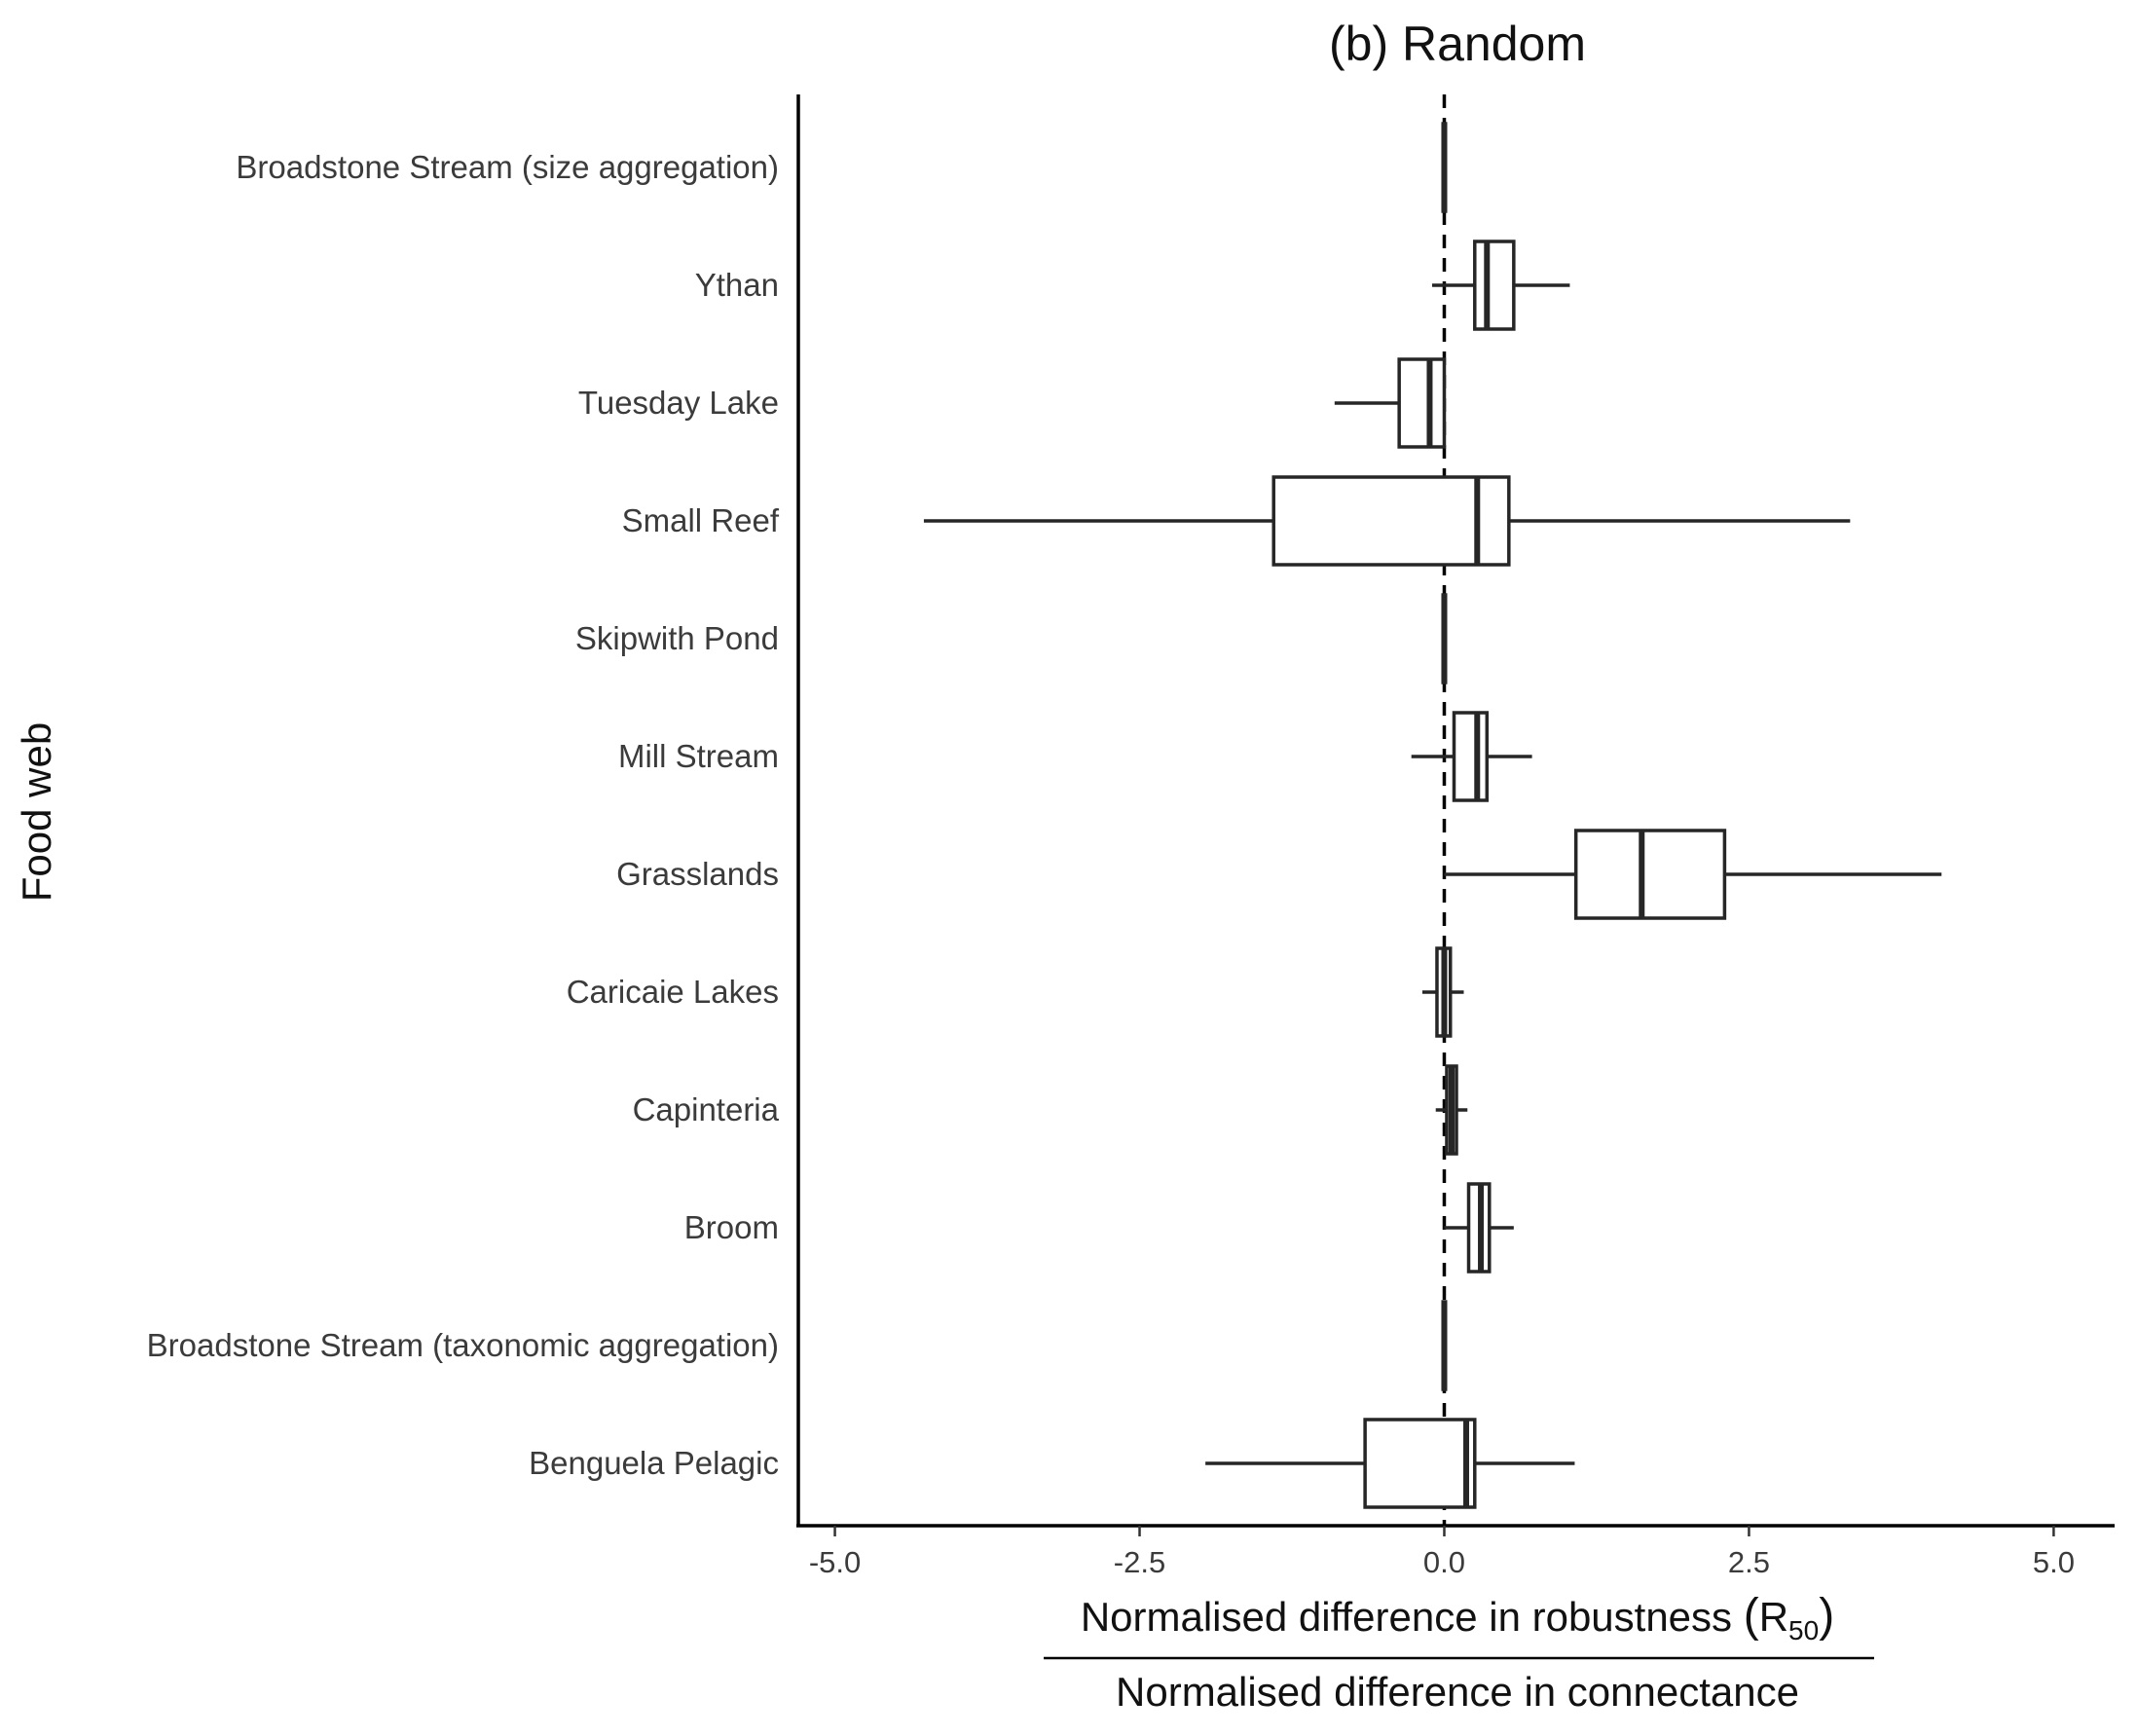  Describe the element at coordinates (1749, 1562) in the screenshot. I see `x-tick-label: 2.5` at that location.